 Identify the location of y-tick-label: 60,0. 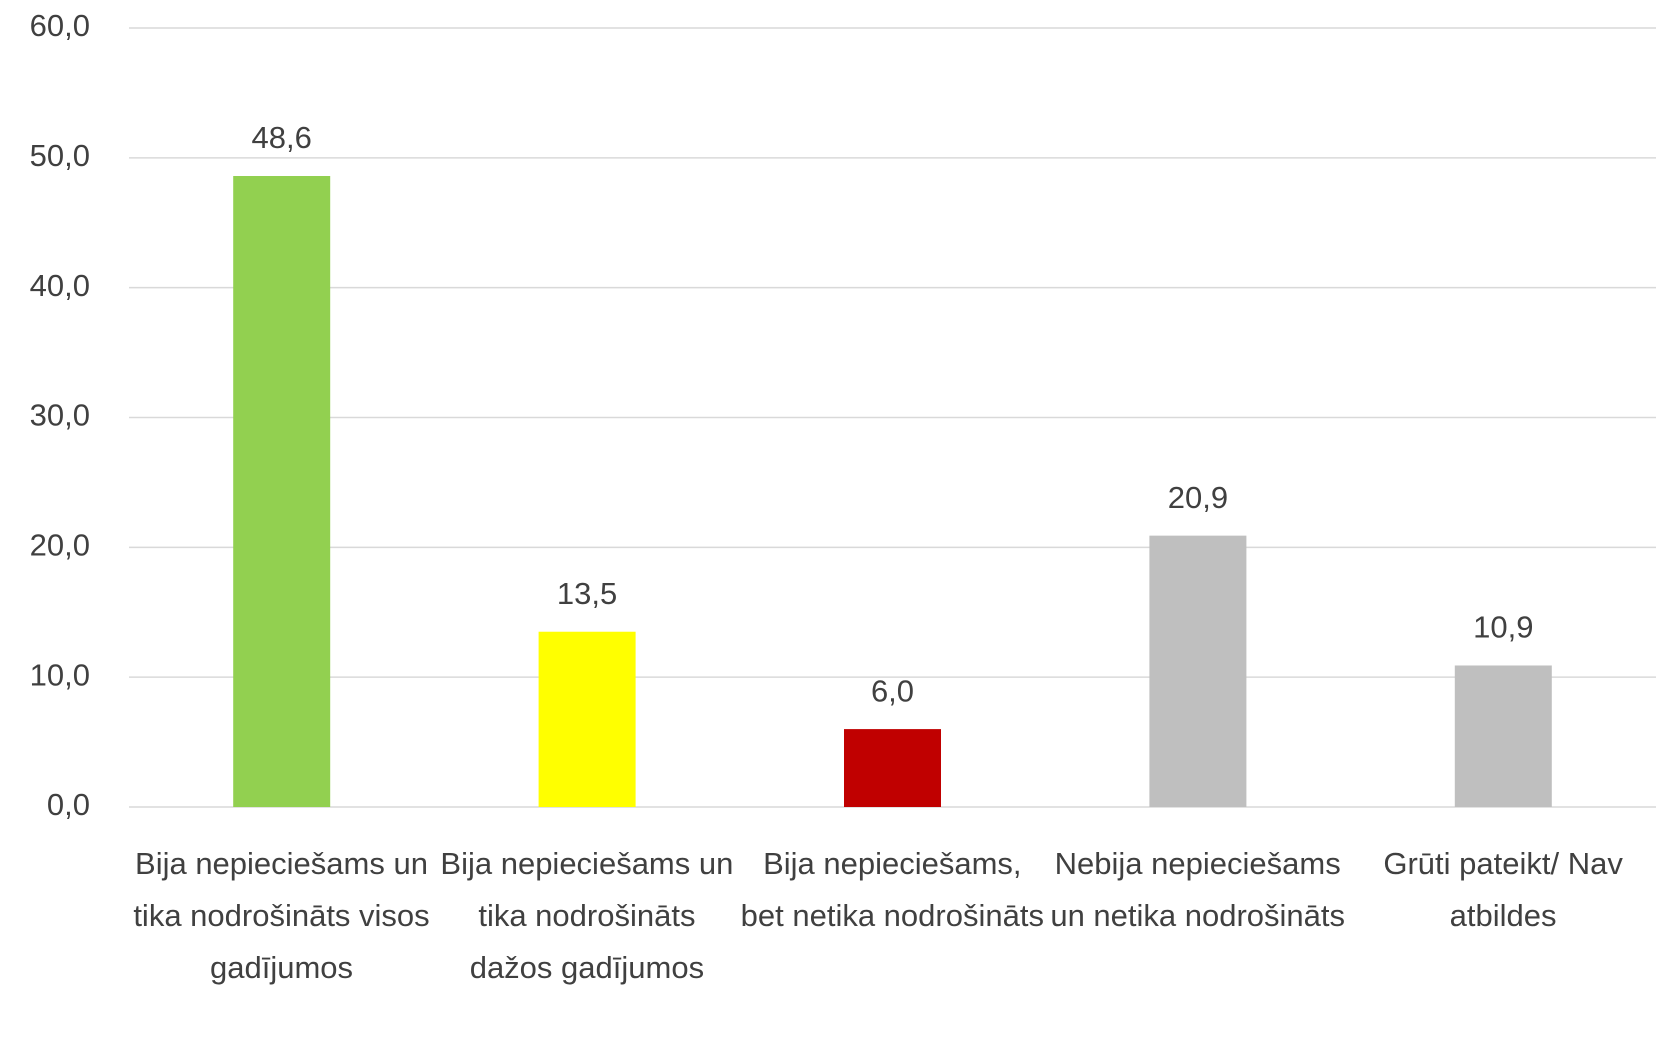
(60, 25).